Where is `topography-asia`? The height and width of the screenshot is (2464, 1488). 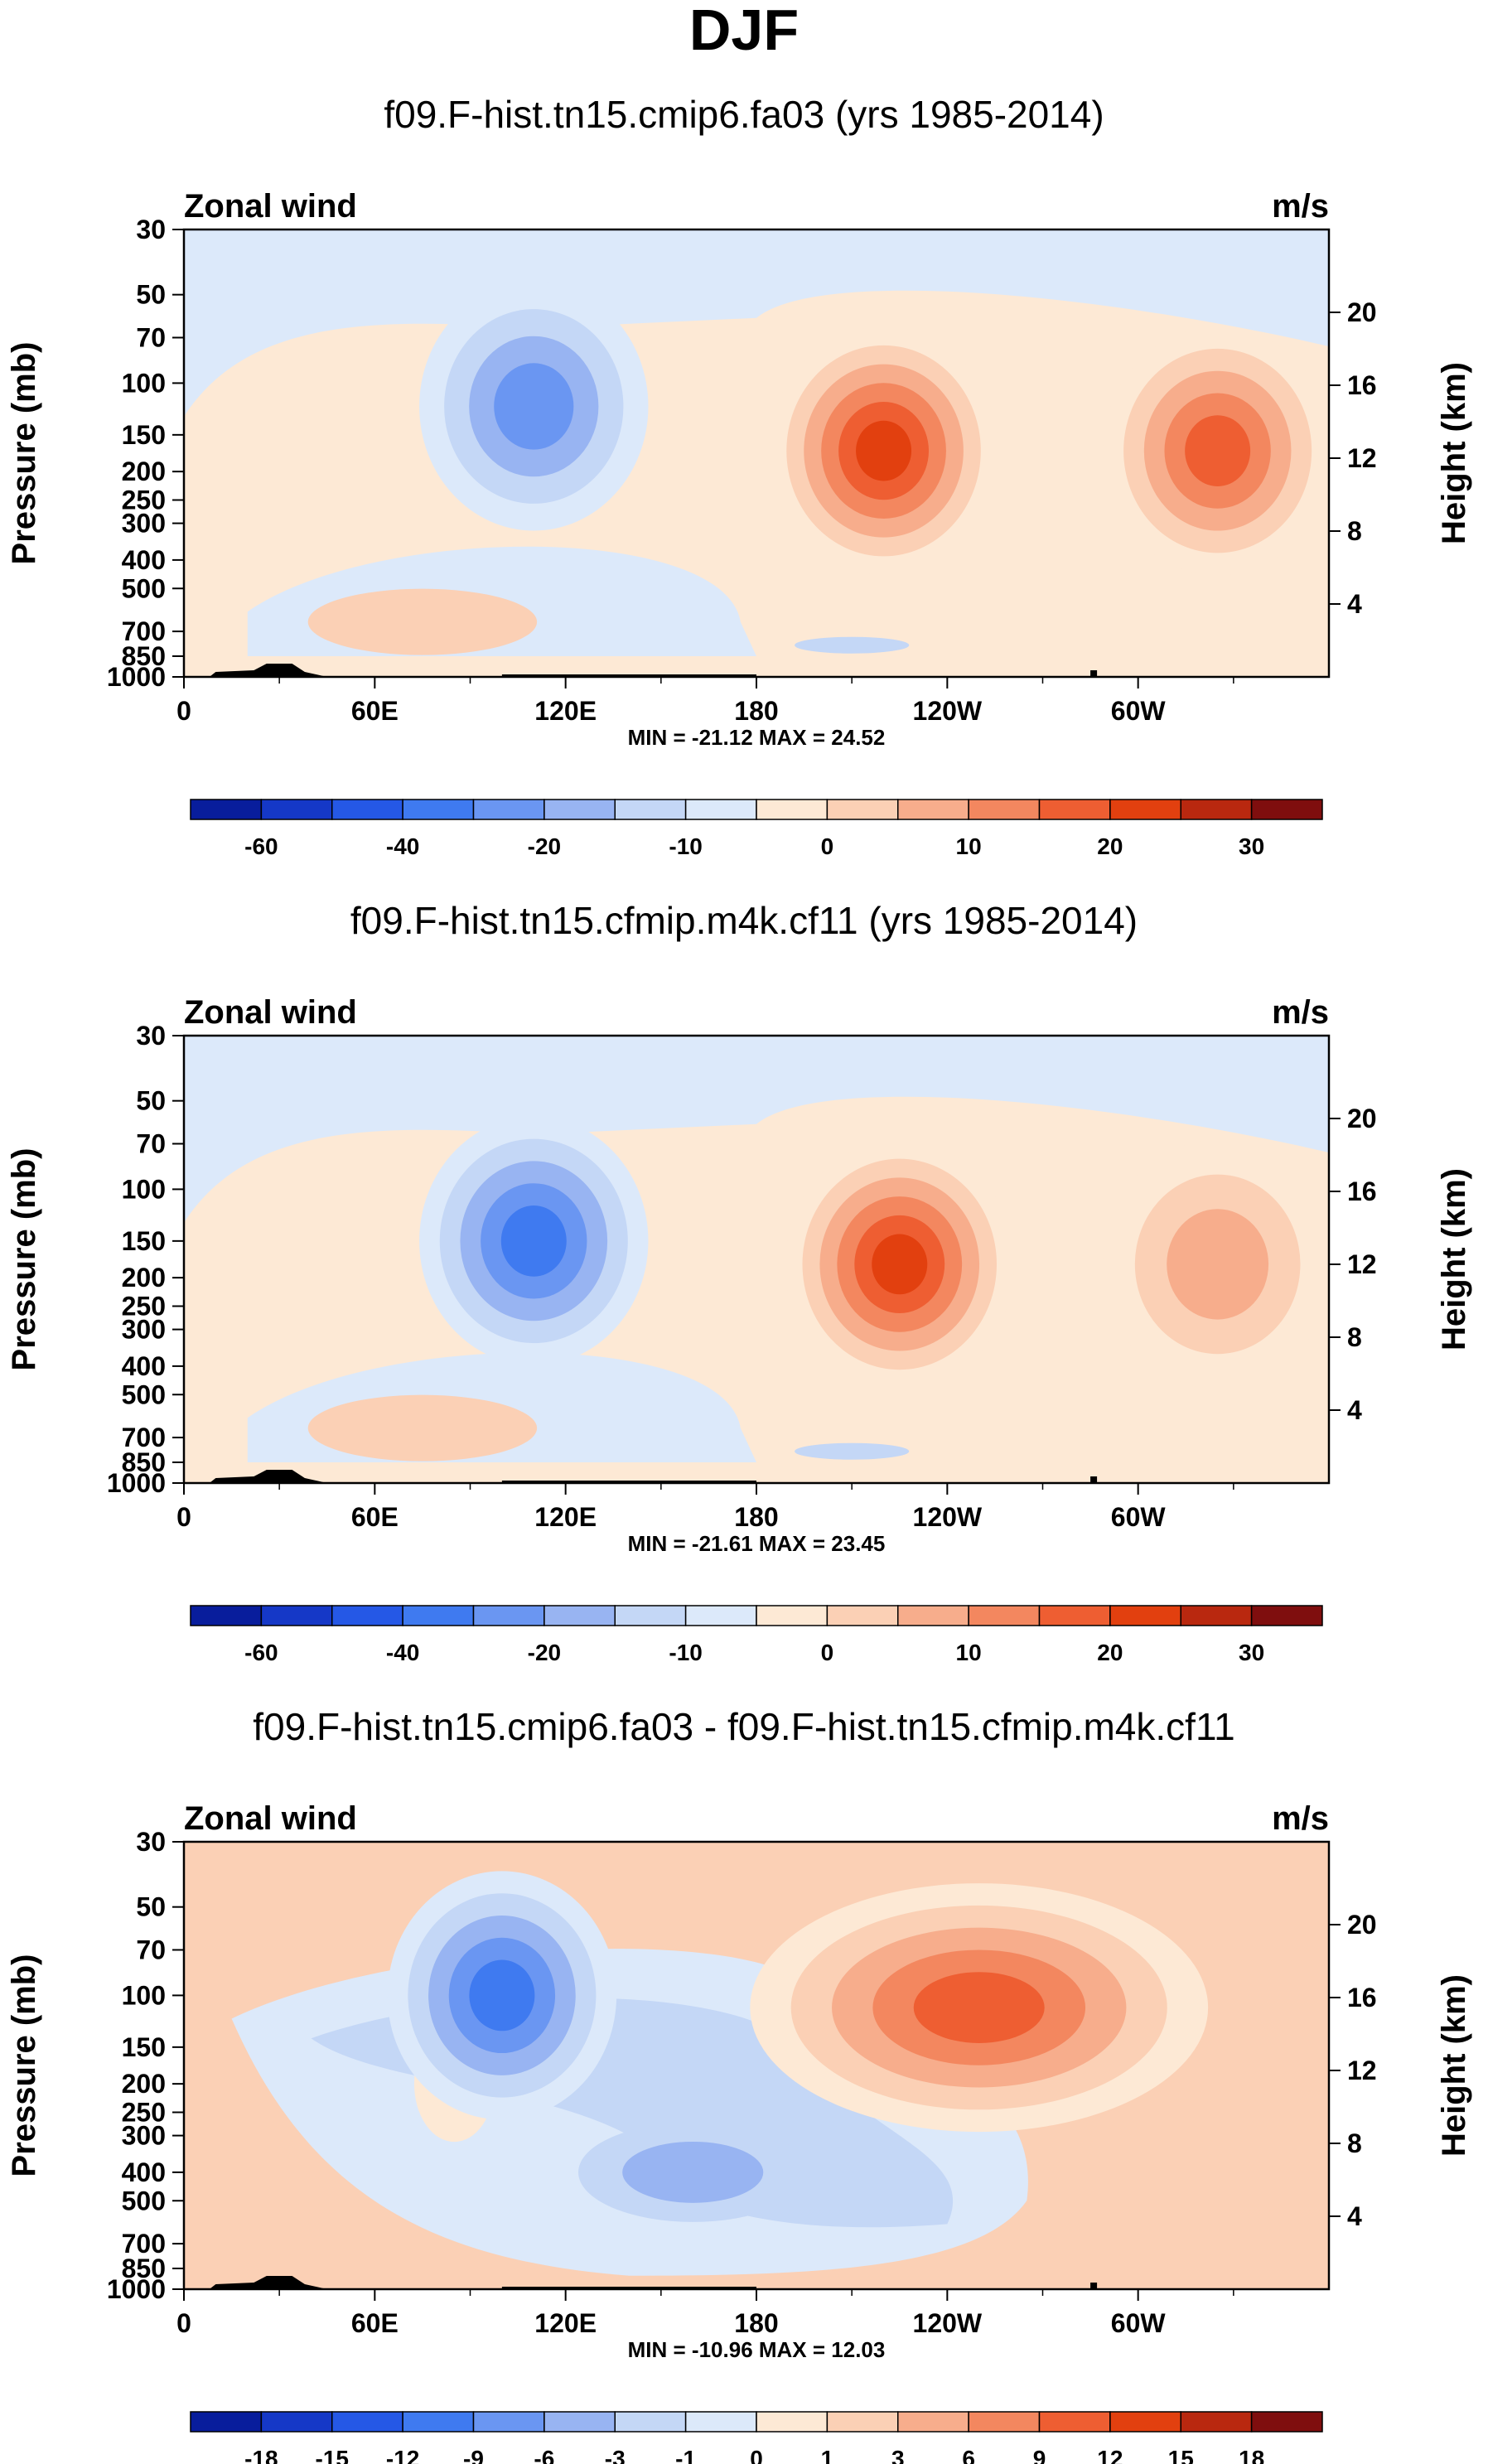 topography-asia is located at coordinates (268, 670).